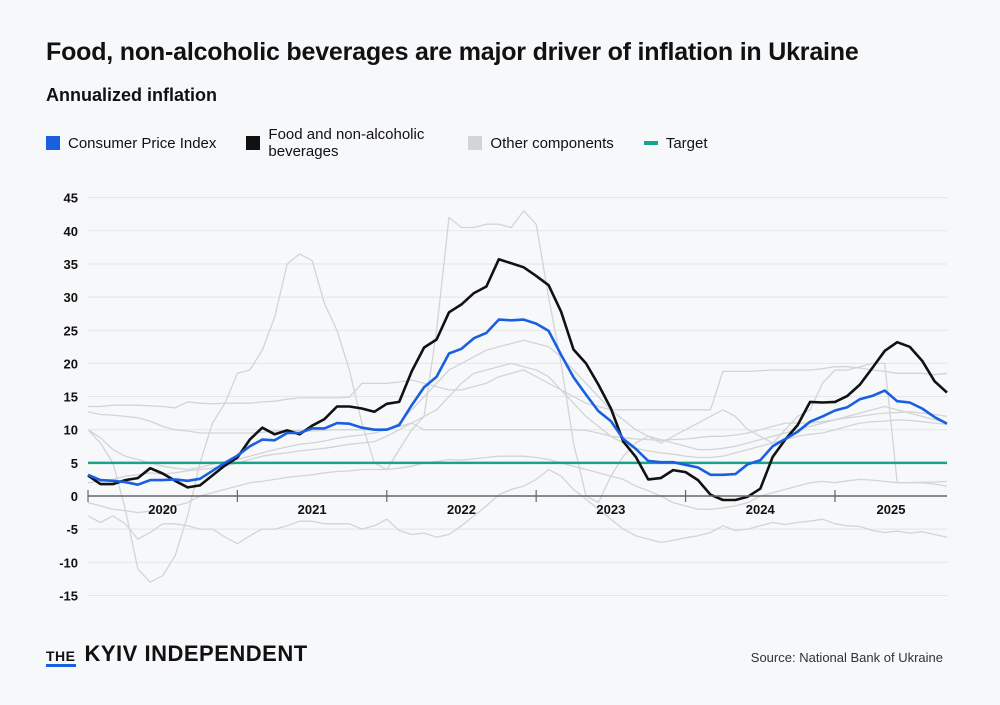 The width and height of the screenshot is (1000, 705). What do you see at coordinates (552, 143) in the screenshot?
I see `legend-label: Other components` at bounding box center [552, 143].